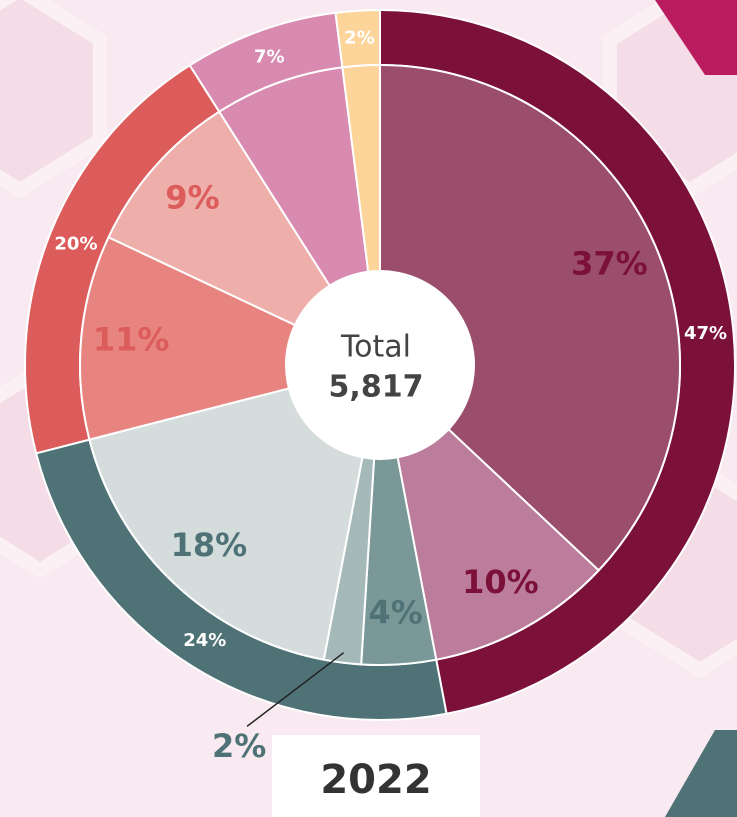  Describe the element at coordinates (75, 244) in the screenshot. I see `outer-label: 20%` at that location.